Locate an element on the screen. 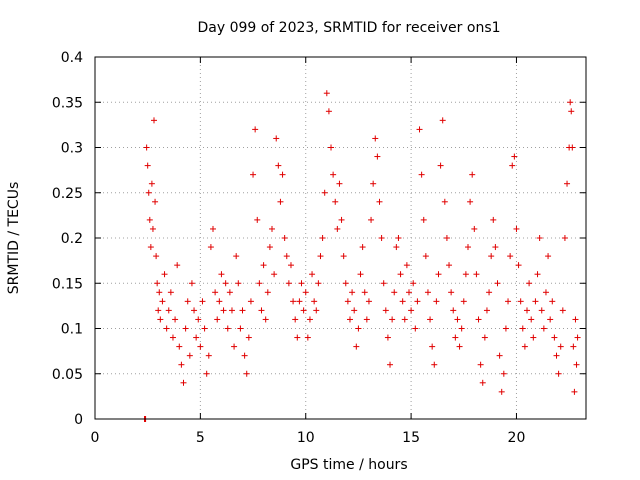  y-tick-label: 0.05 is located at coordinates (67, 375).